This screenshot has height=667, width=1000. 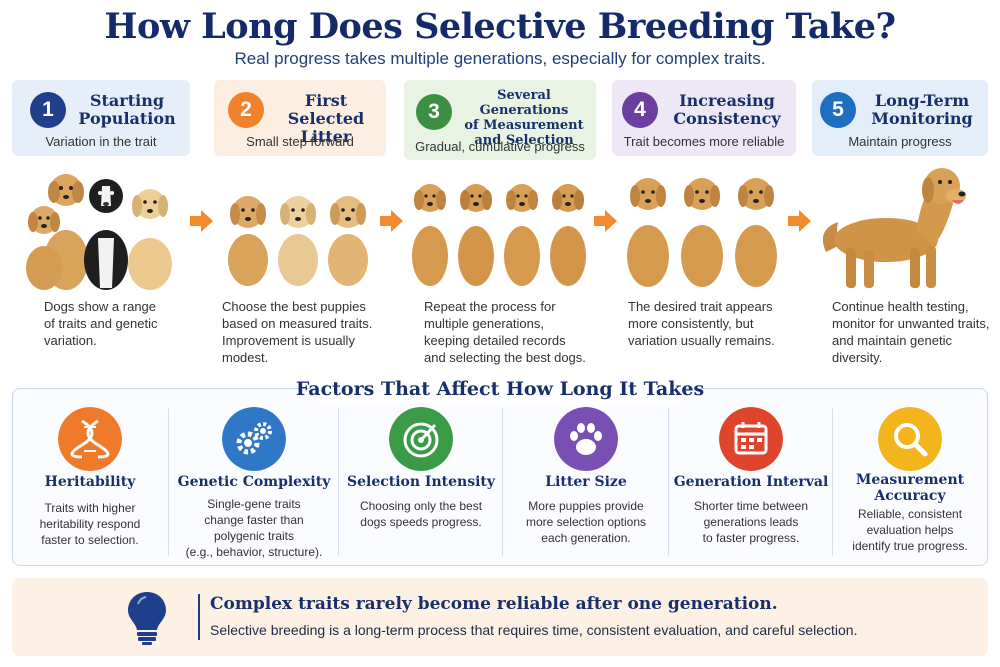 What do you see at coordinates (254, 439) in the screenshot?
I see `gears-icon` at bounding box center [254, 439].